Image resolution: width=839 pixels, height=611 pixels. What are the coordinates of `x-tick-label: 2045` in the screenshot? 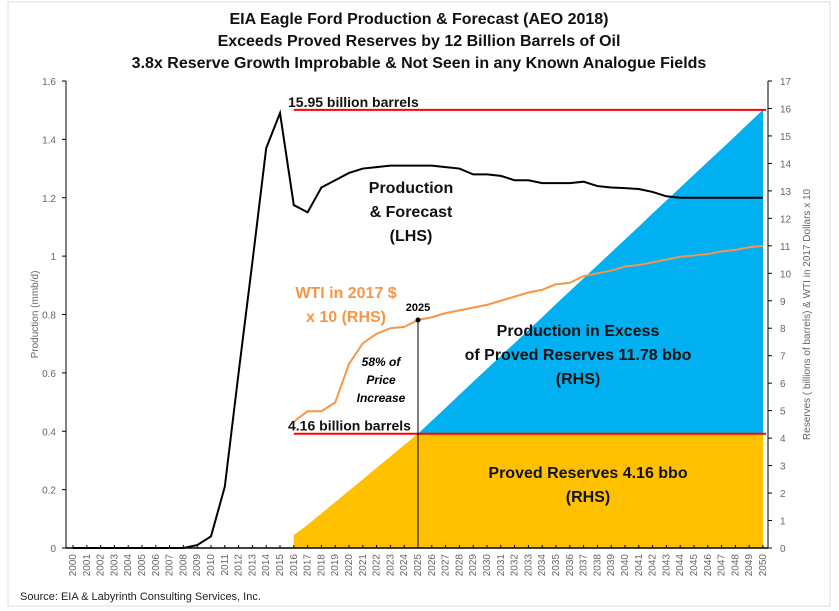 It's located at (694, 565).